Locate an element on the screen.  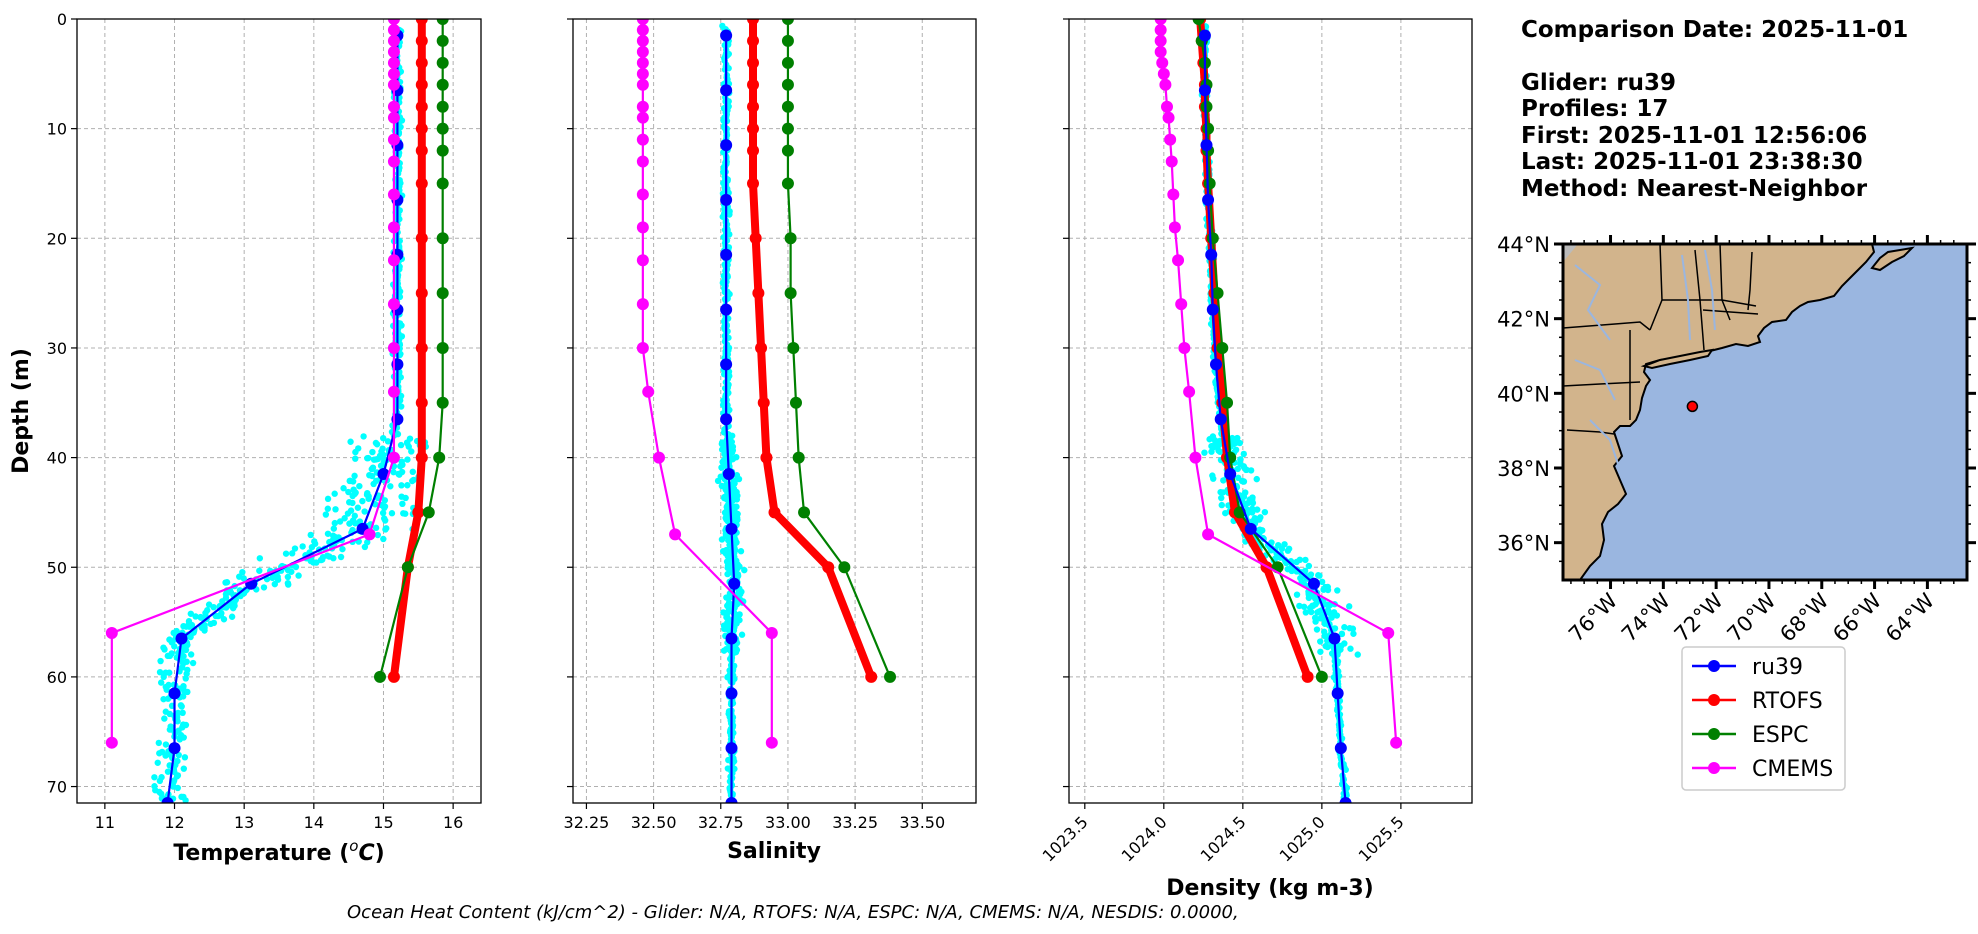
lon-tick-label: 68°W is located at coordinates (1804, 617).